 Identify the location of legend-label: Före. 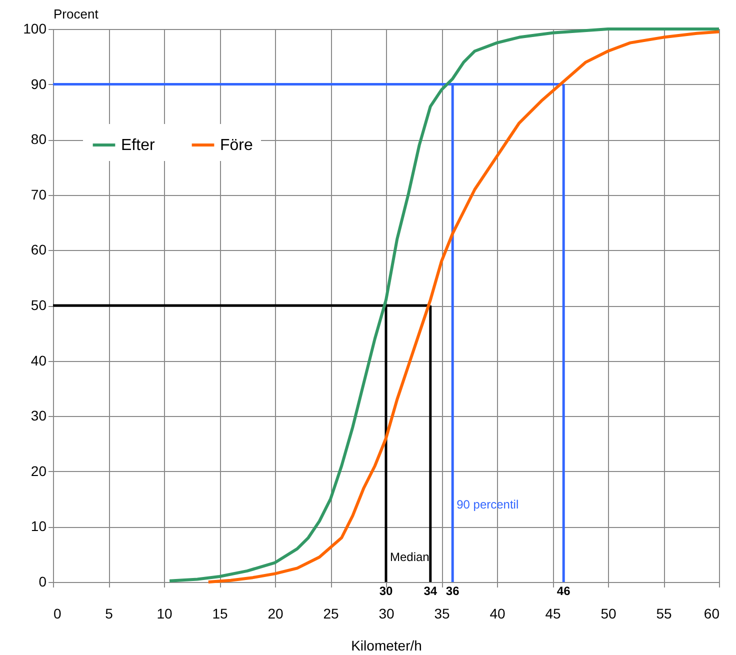
(236, 145).